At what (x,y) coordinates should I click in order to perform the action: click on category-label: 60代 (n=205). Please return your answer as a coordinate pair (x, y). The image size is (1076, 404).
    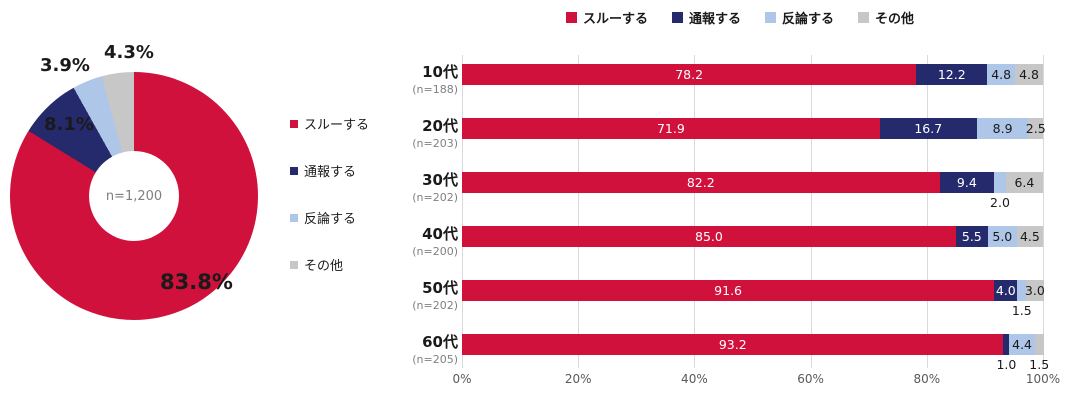
    Looking at the image, I should click on (418, 350).